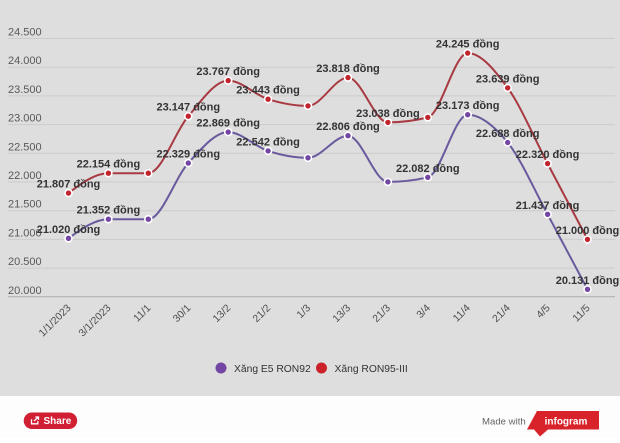  What do you see at coordinates (388, 114) in the screenshot?
I see `svg-text: 23.038 đồng` at bounding box center [388, 114].